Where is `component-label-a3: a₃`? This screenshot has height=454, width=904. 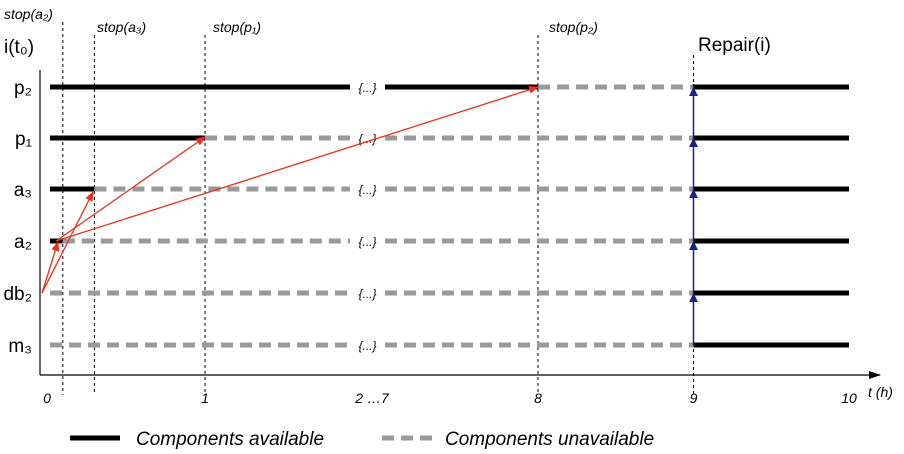
component-label-a3: a₃ is located at coordinates (23, 190).